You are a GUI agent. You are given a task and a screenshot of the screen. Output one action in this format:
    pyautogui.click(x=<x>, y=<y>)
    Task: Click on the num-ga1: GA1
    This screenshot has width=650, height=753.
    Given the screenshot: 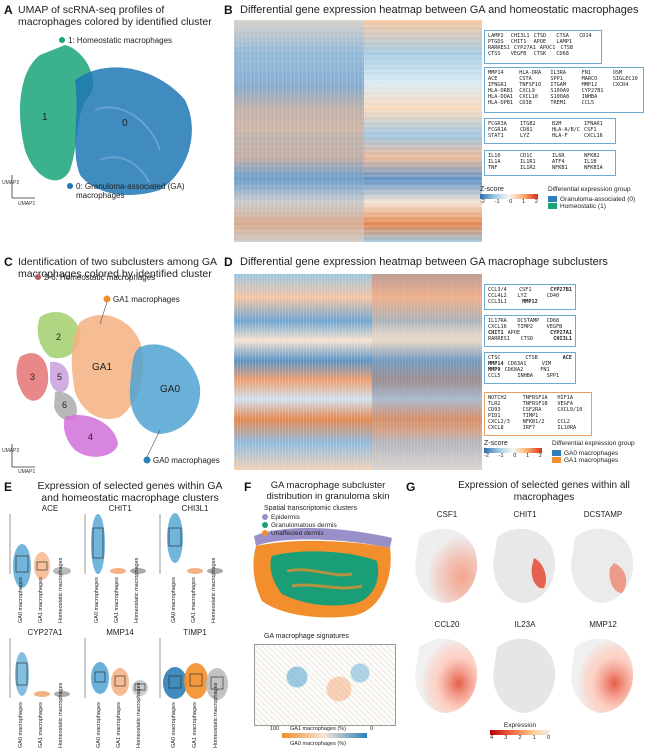 What is the action you would take?
    pyautogui.click(x=102, y=367)
    